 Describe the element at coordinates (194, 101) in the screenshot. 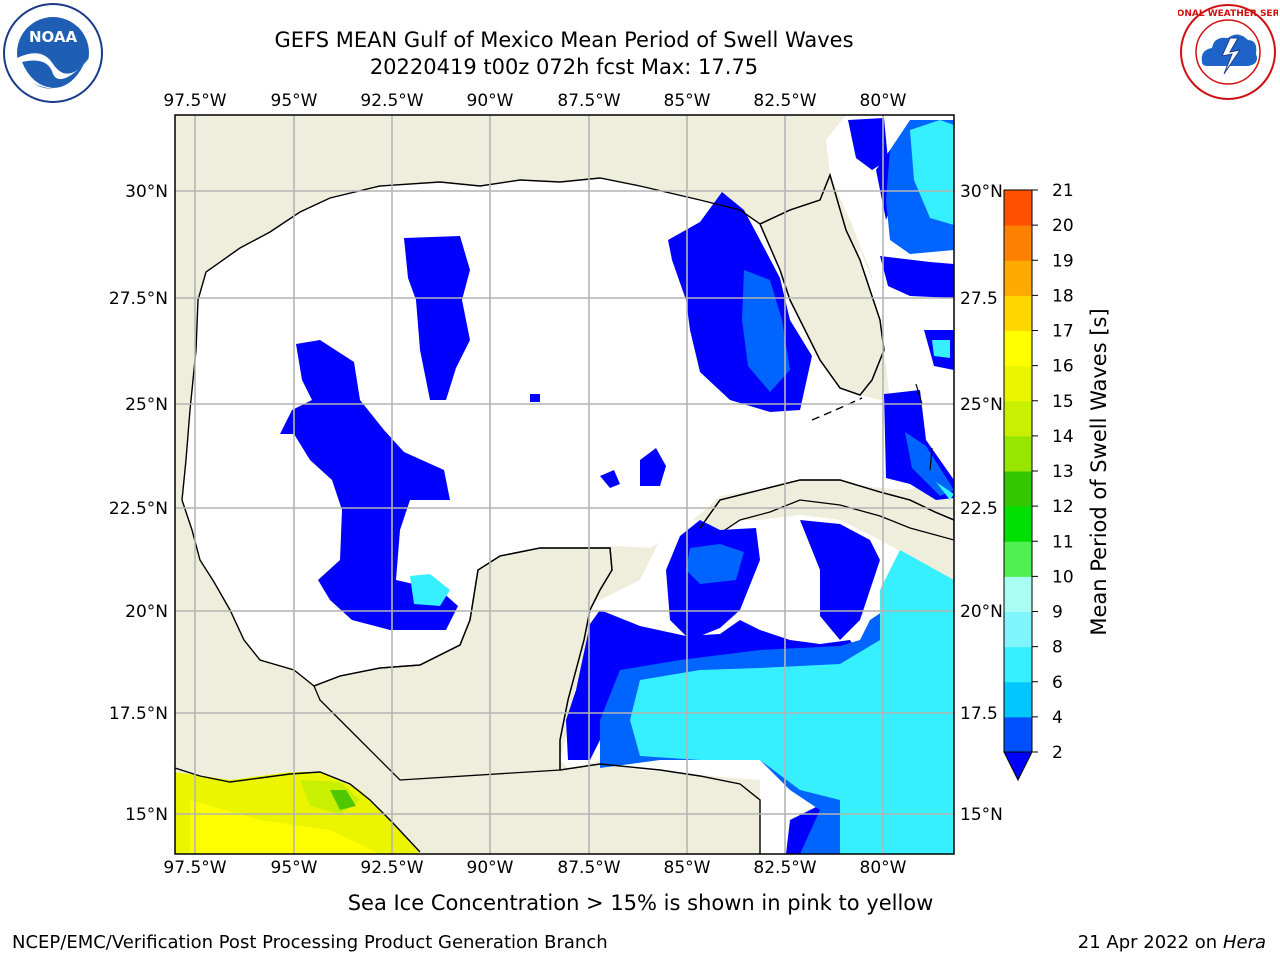

I see `lon-label-top: 97.5°W` at that location.